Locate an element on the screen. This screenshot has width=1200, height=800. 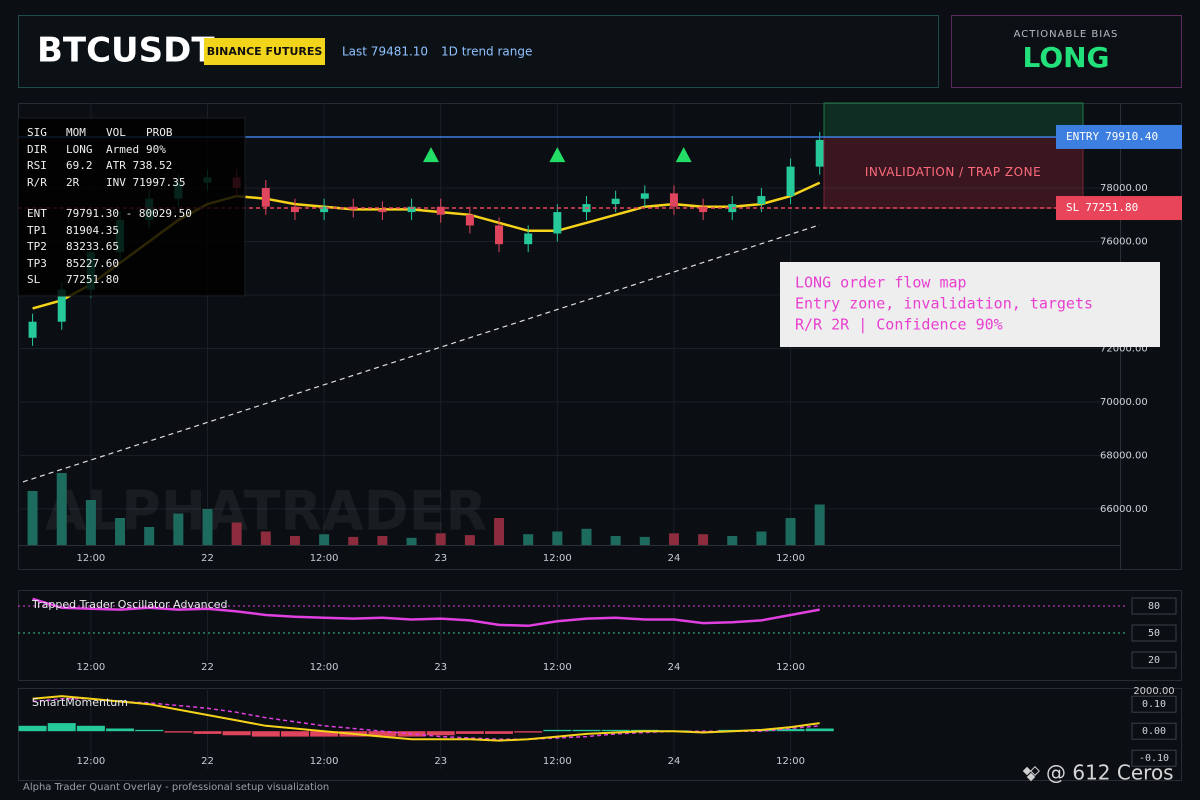
info-cell: LONG is located at coordinates (79, 149).